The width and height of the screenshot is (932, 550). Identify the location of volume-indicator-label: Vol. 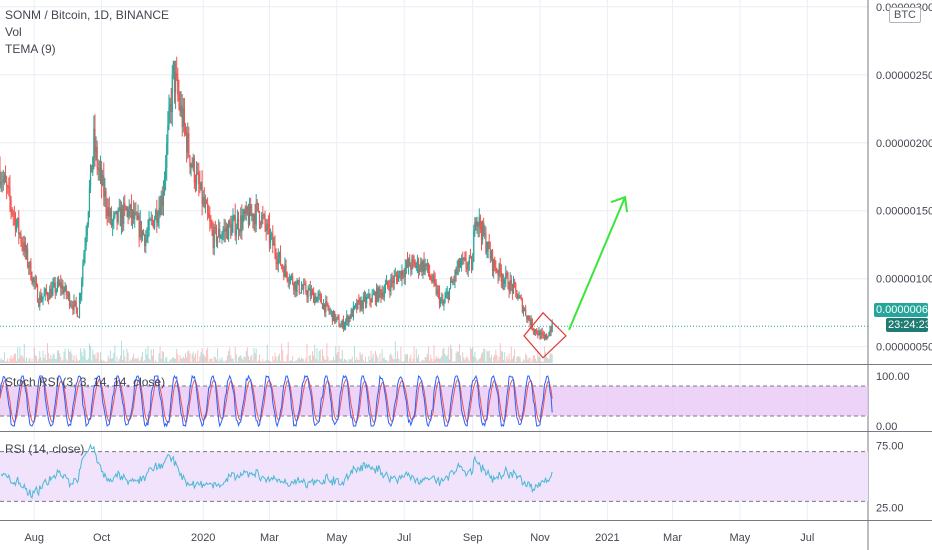
(13, 32).